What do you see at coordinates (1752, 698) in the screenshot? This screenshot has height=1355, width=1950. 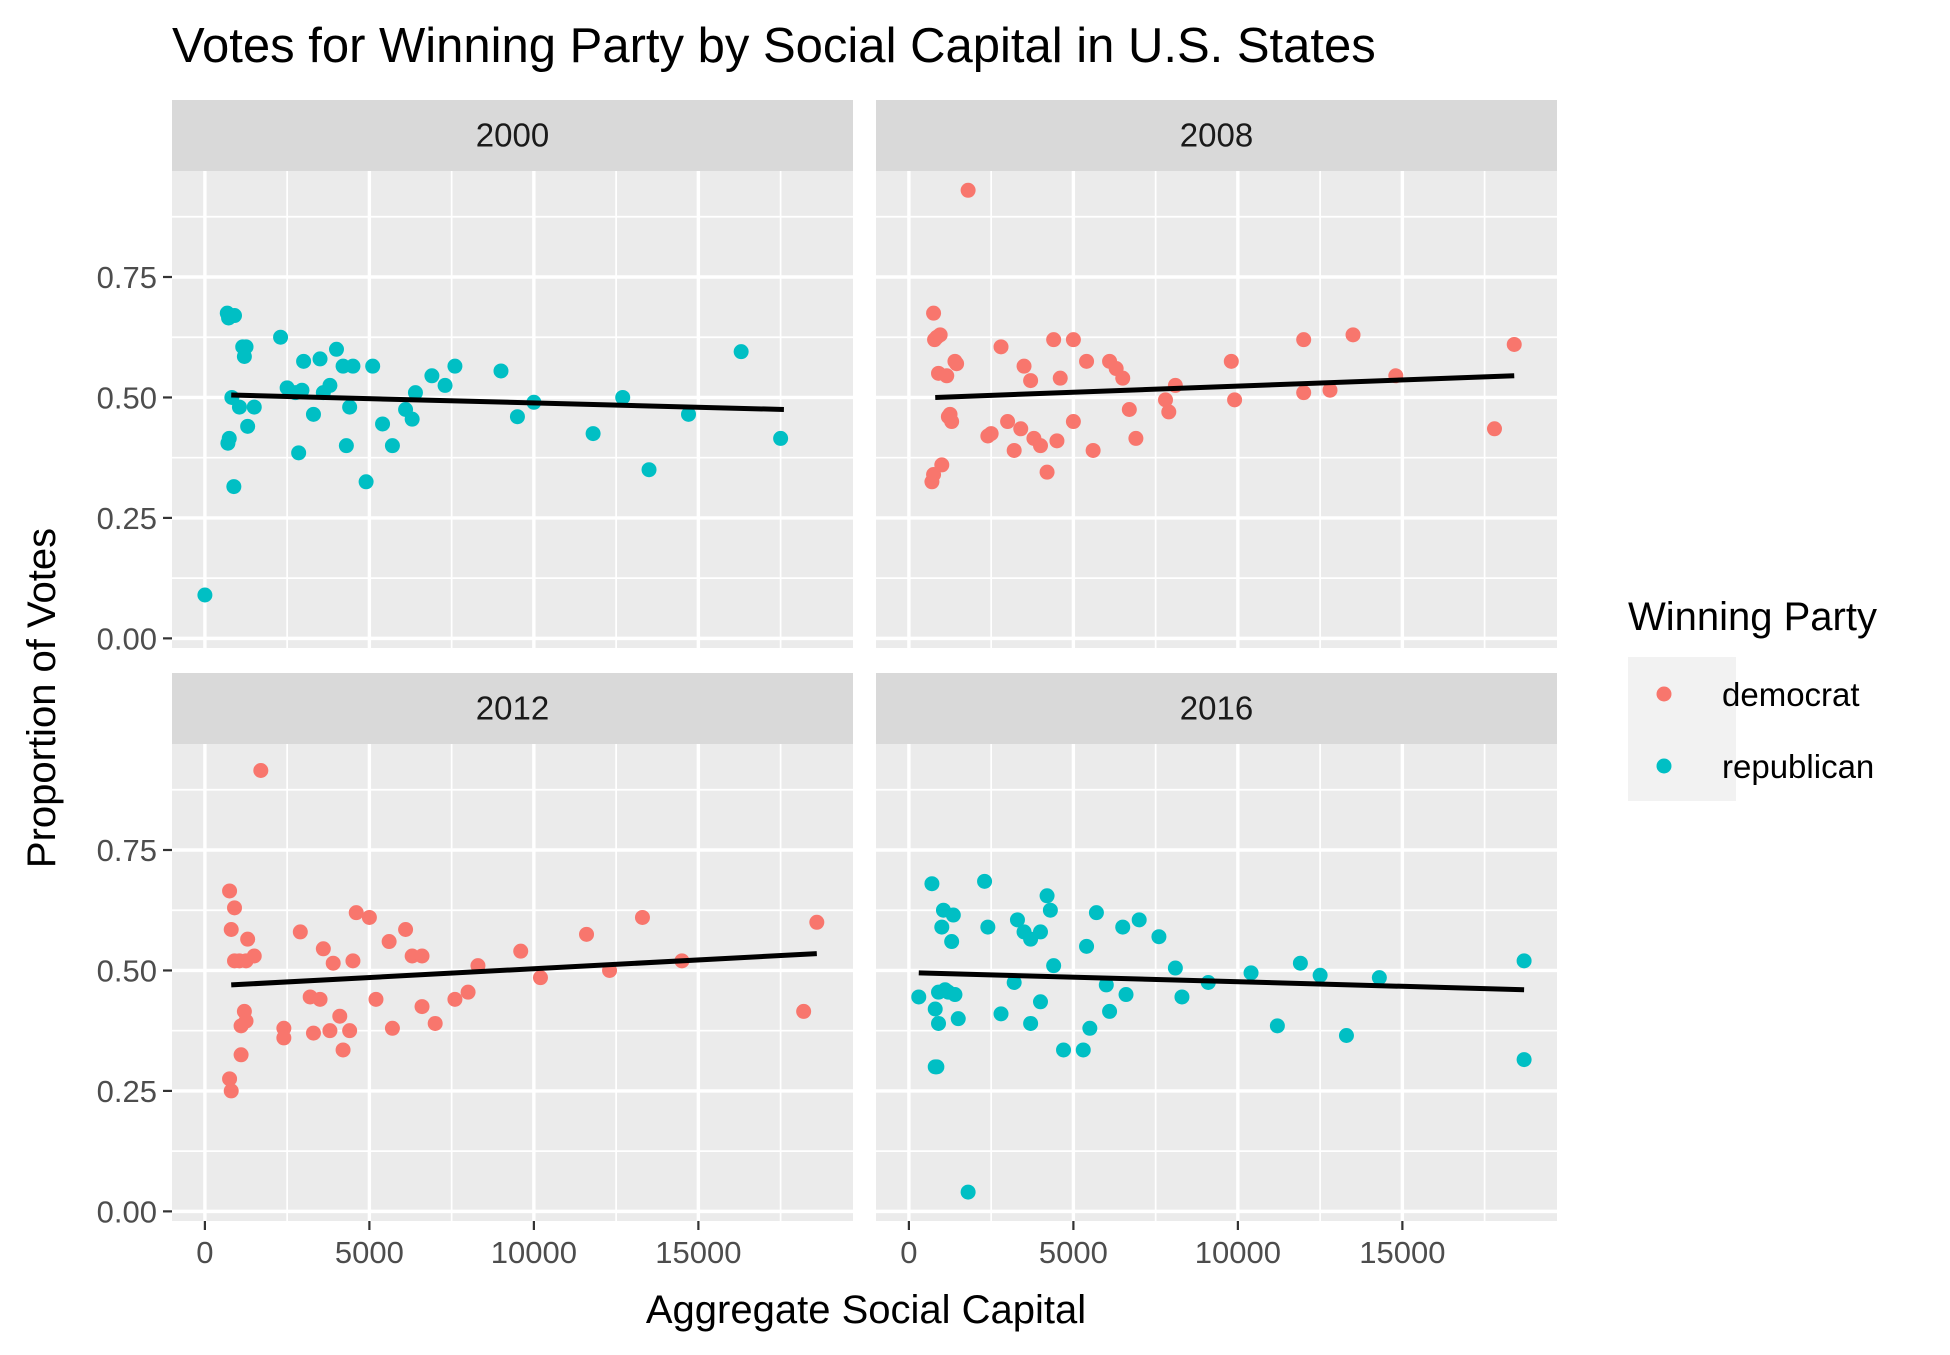 I see `legend: Winning Party democrat republican` at bounding box center [1752, 698].